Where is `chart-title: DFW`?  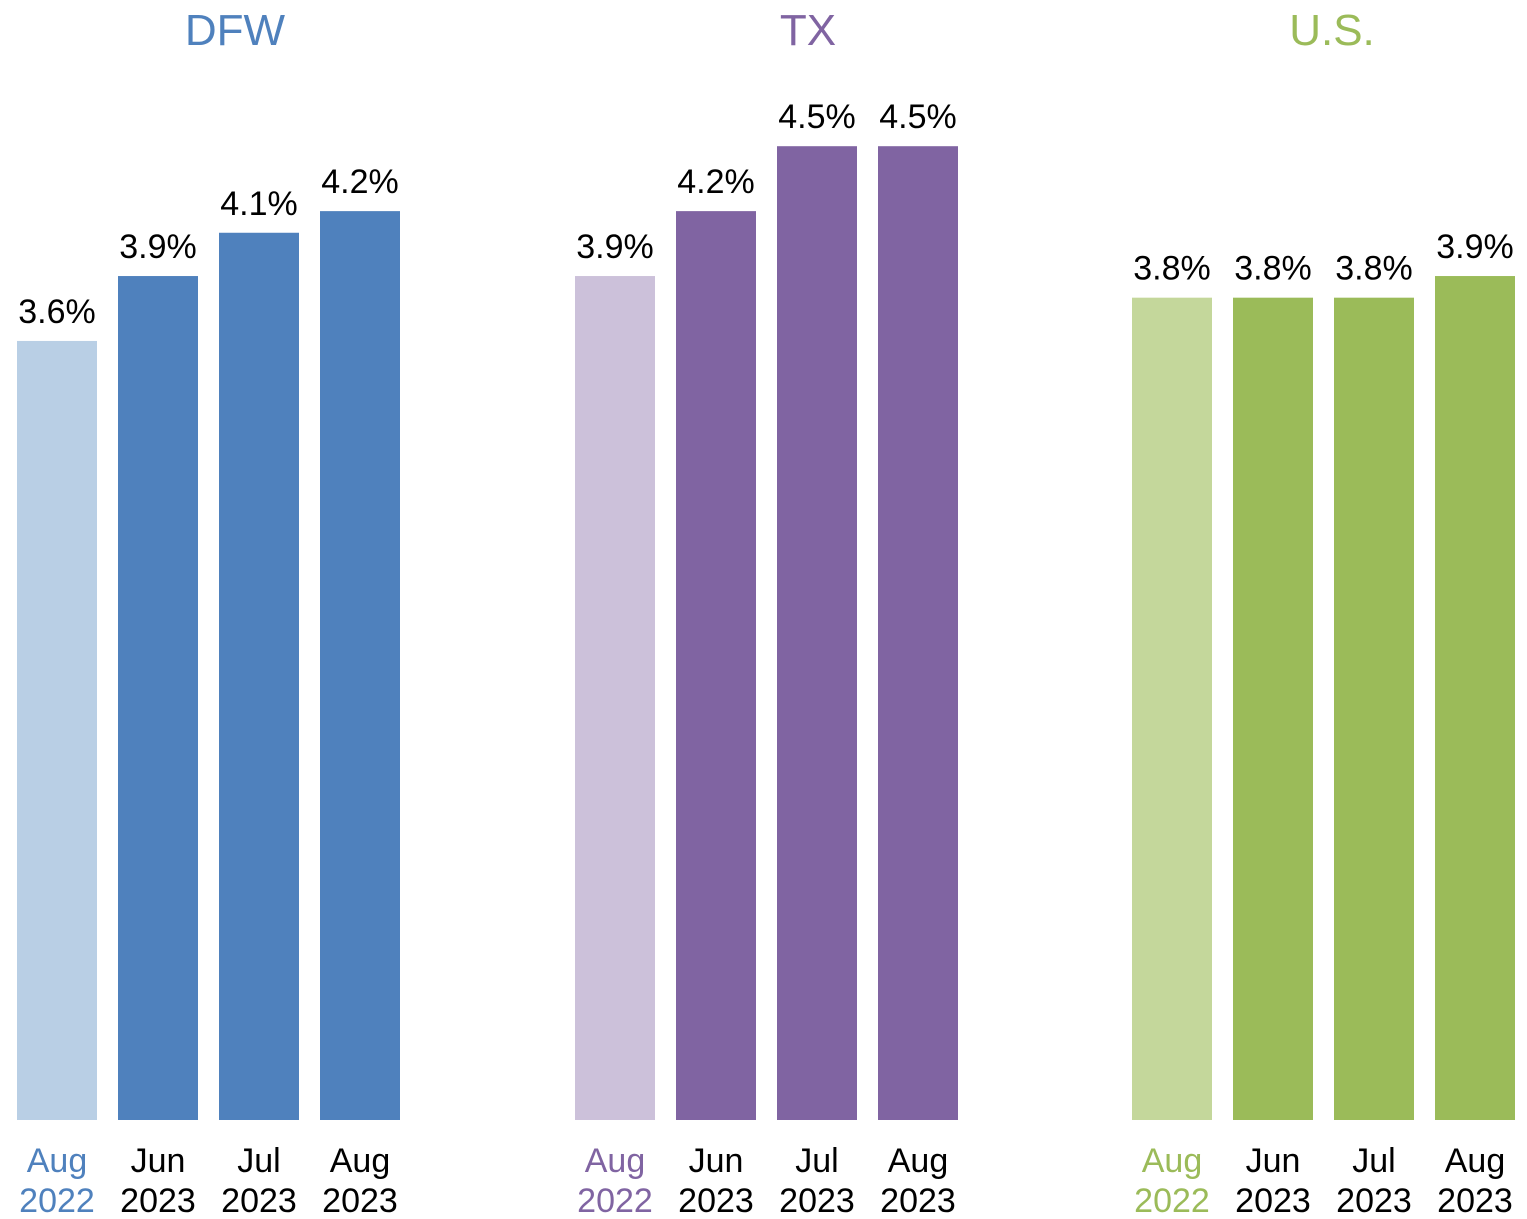
chart-title: DFW is located at coordinates (235, 30).